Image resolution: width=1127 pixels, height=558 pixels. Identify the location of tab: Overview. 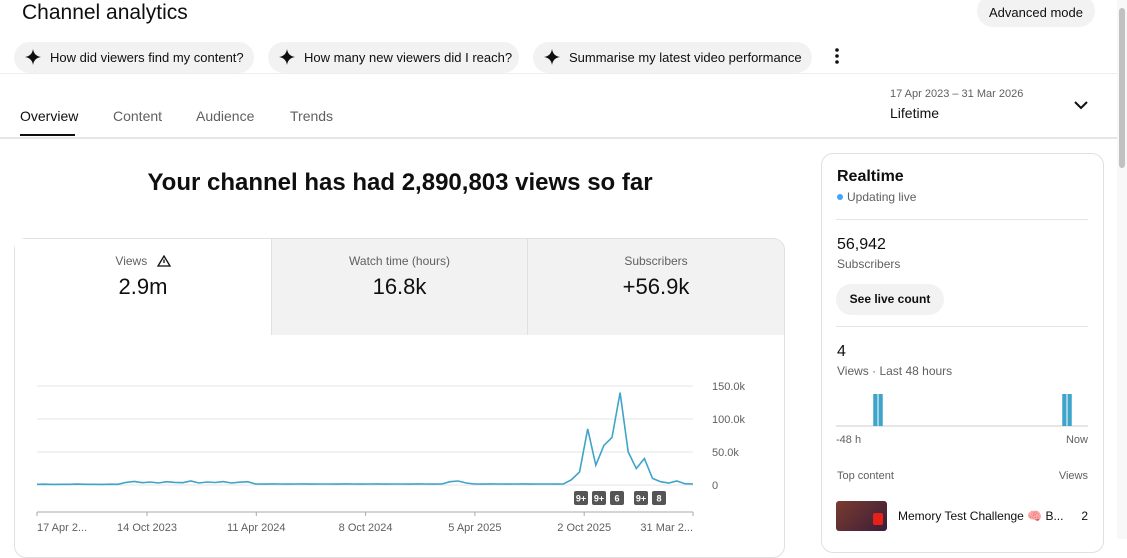
(49, 116).